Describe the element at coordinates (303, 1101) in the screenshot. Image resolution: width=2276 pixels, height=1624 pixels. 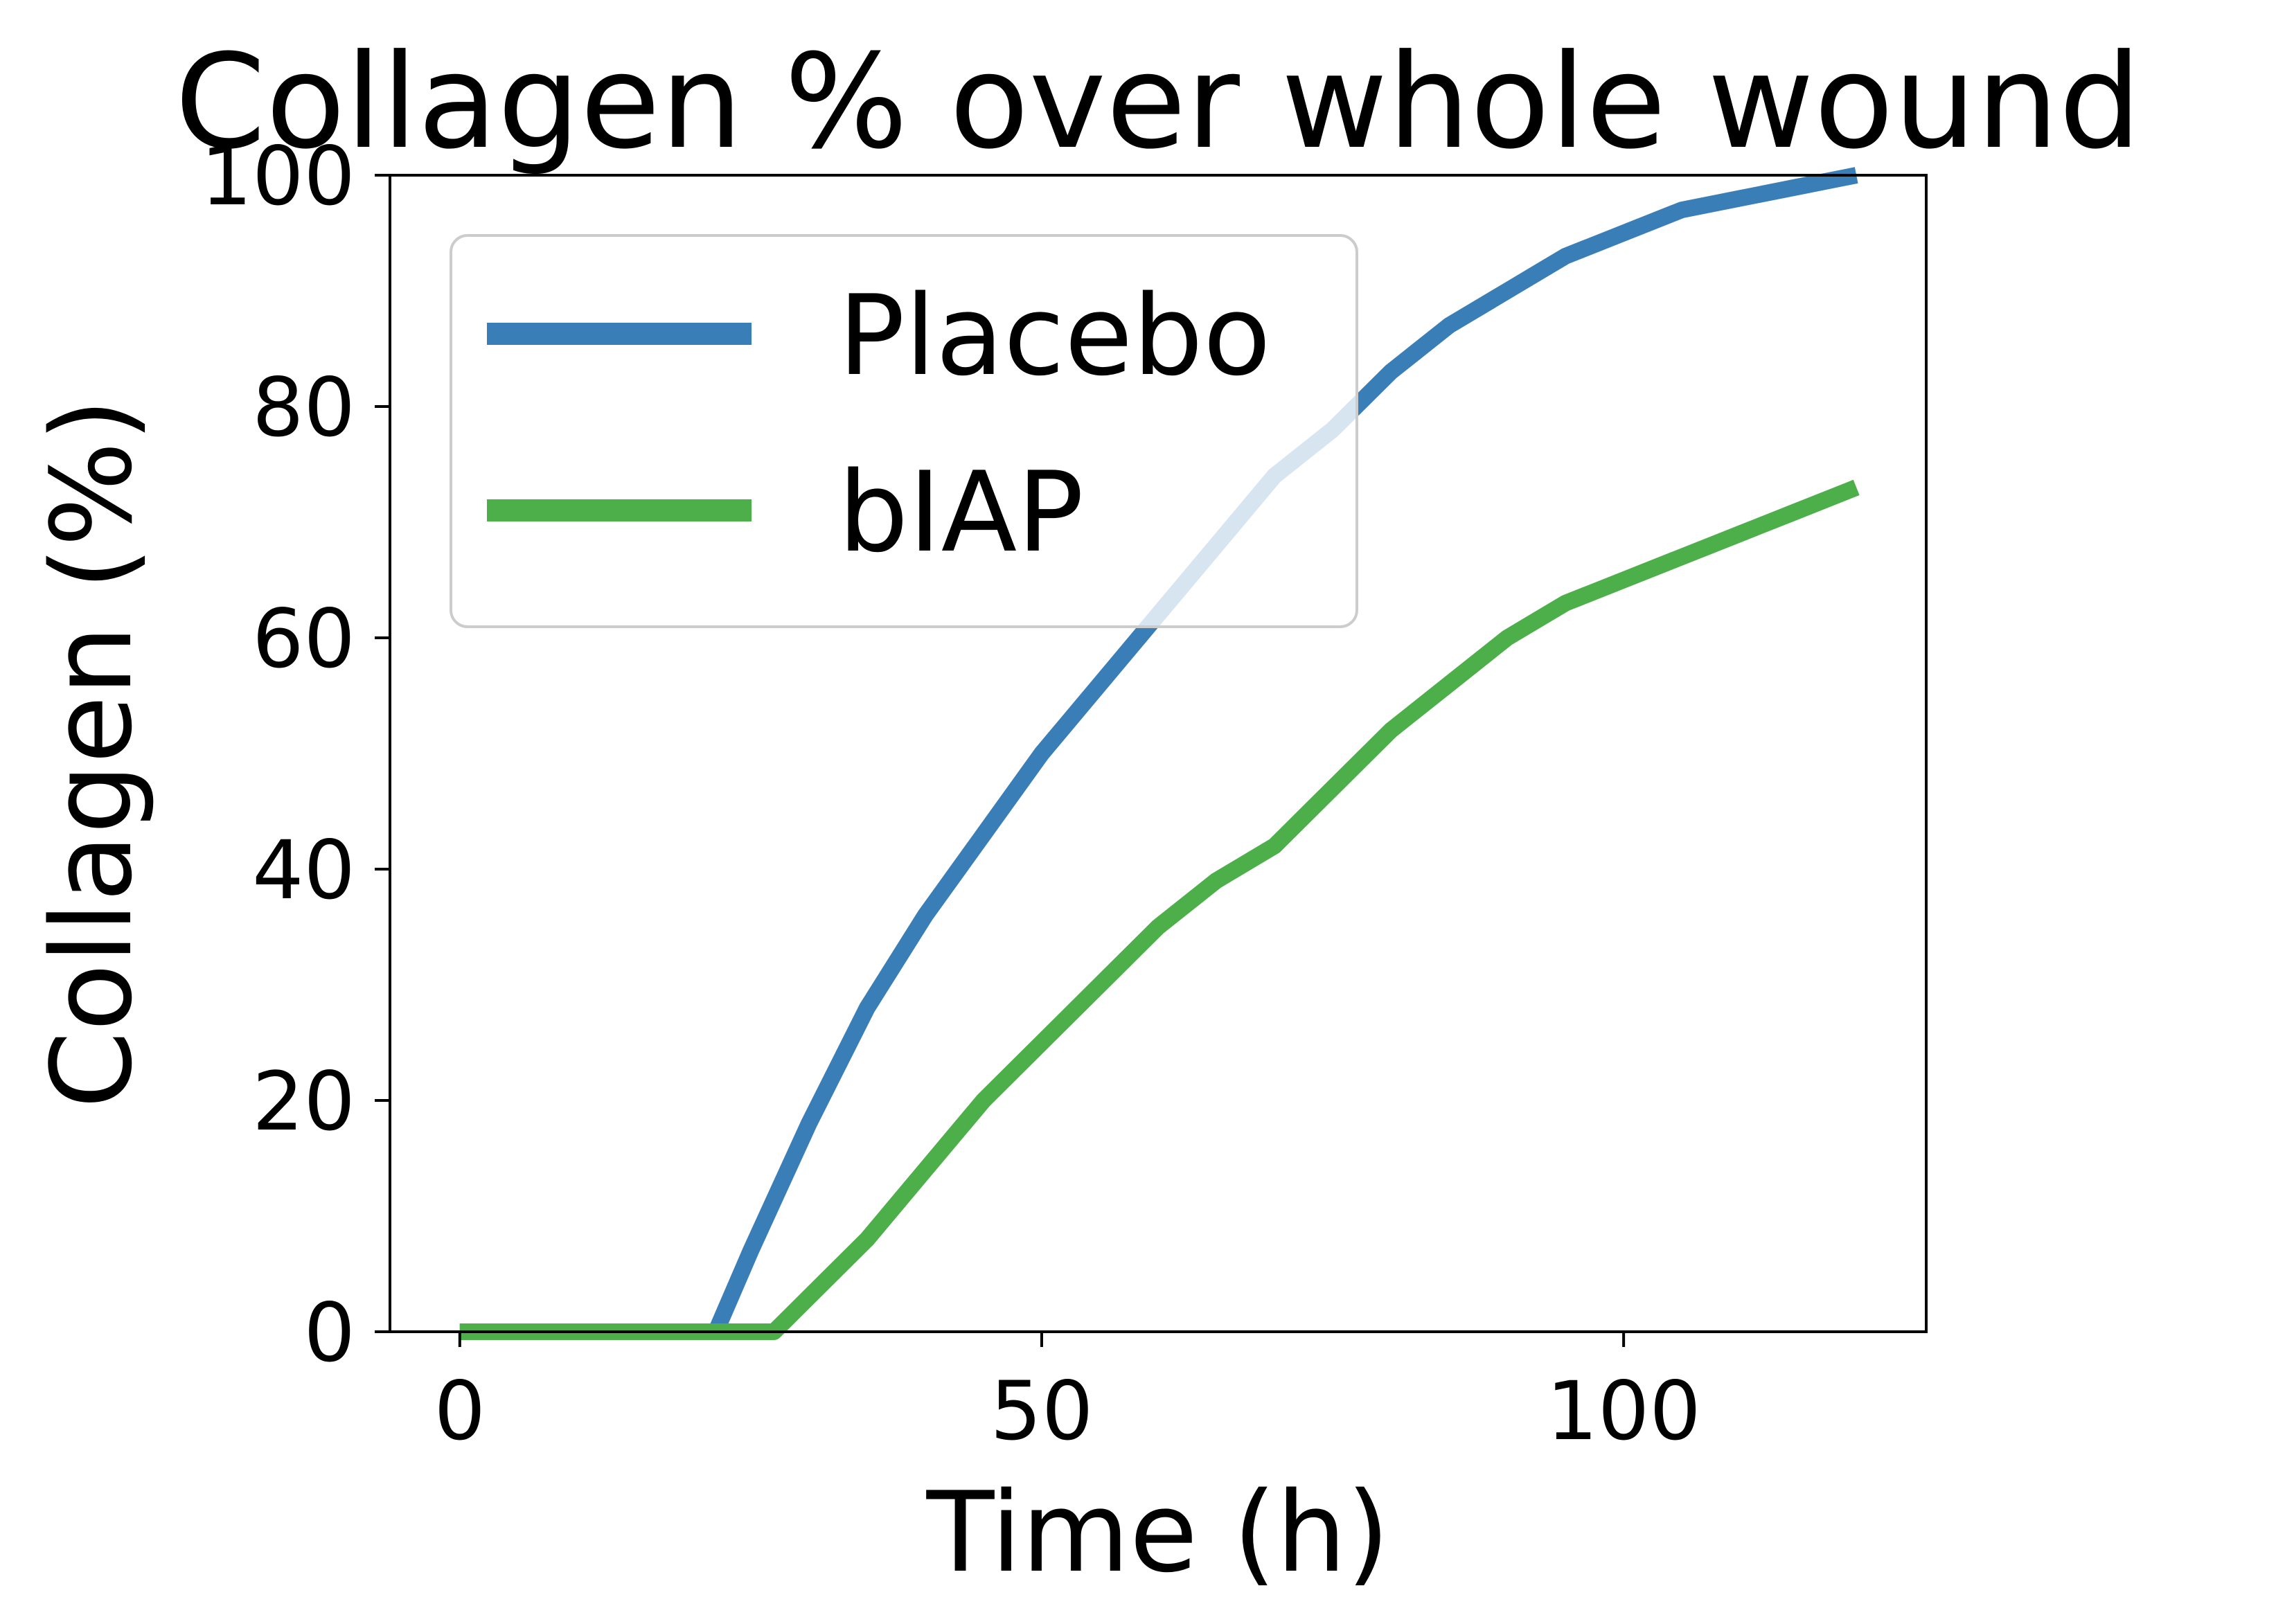
I see `y-tick-label: 20` at that location.